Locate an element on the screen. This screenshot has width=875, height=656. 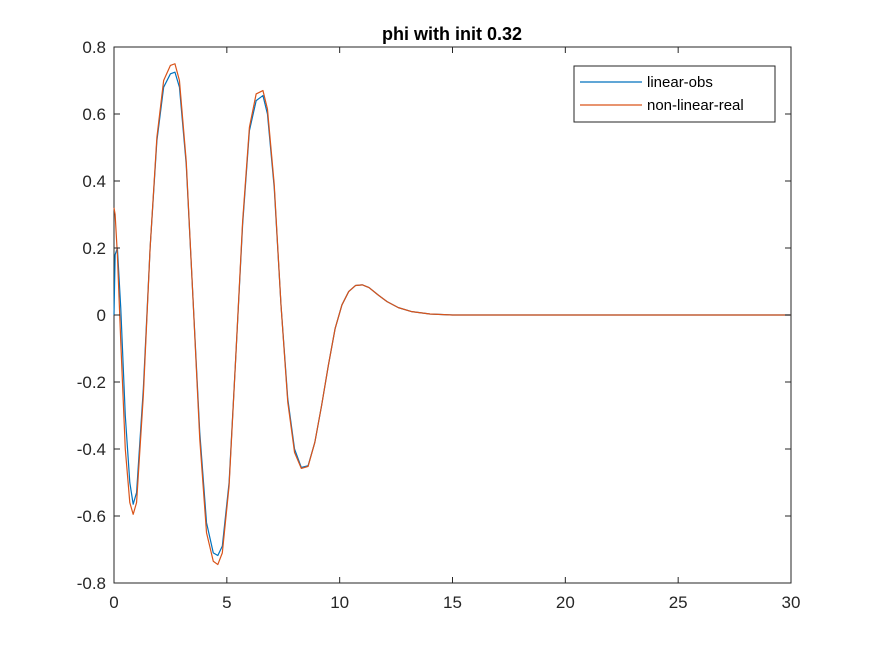
chart-title: phi with init 0.32 is located at coordinates (452, 34).